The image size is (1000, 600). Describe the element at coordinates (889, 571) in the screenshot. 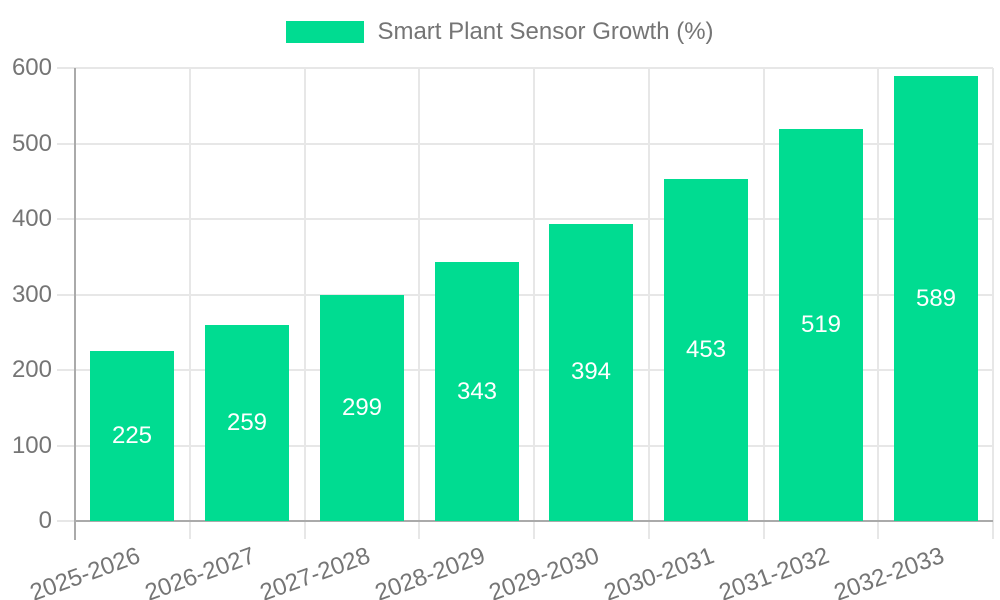

I see `x-axis-label-2032-2033: 2032-2033` at that location.